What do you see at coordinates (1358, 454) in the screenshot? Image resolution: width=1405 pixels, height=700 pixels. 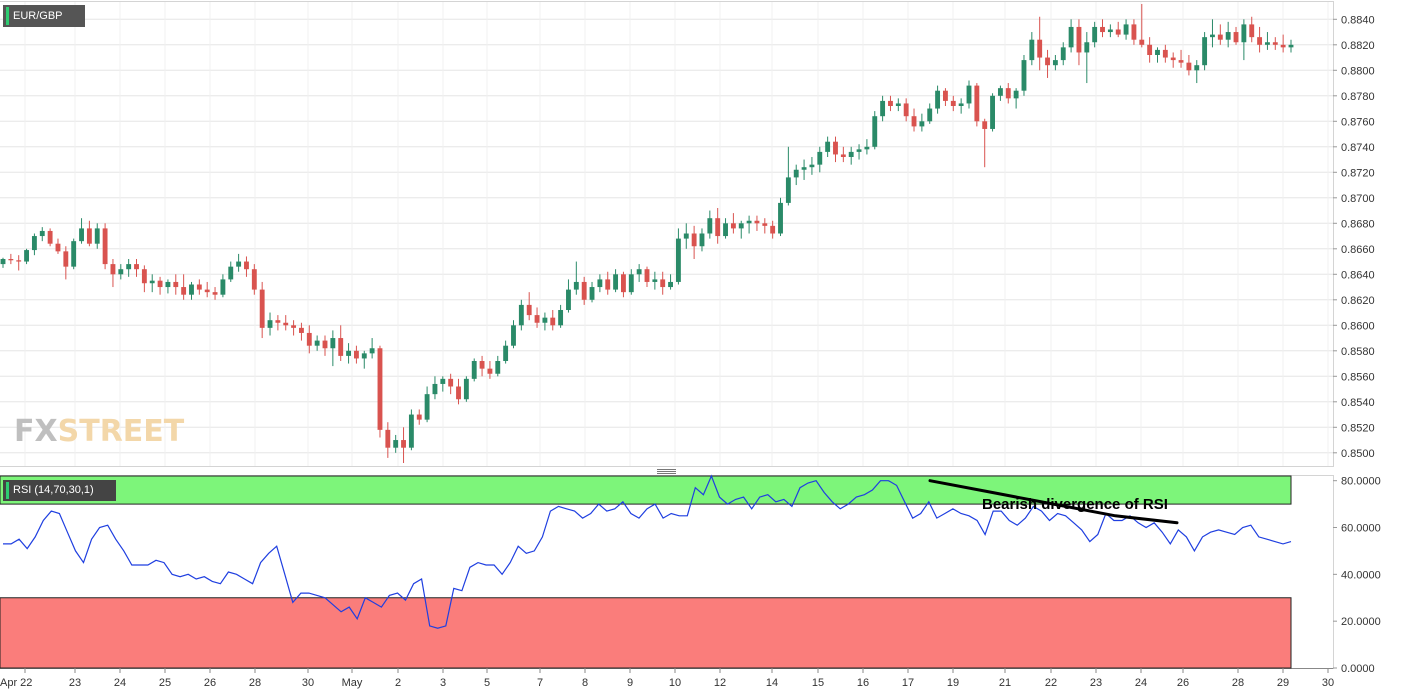 I see `price-y-tick-label: 0.8500` at bounding box center [1358, 454].